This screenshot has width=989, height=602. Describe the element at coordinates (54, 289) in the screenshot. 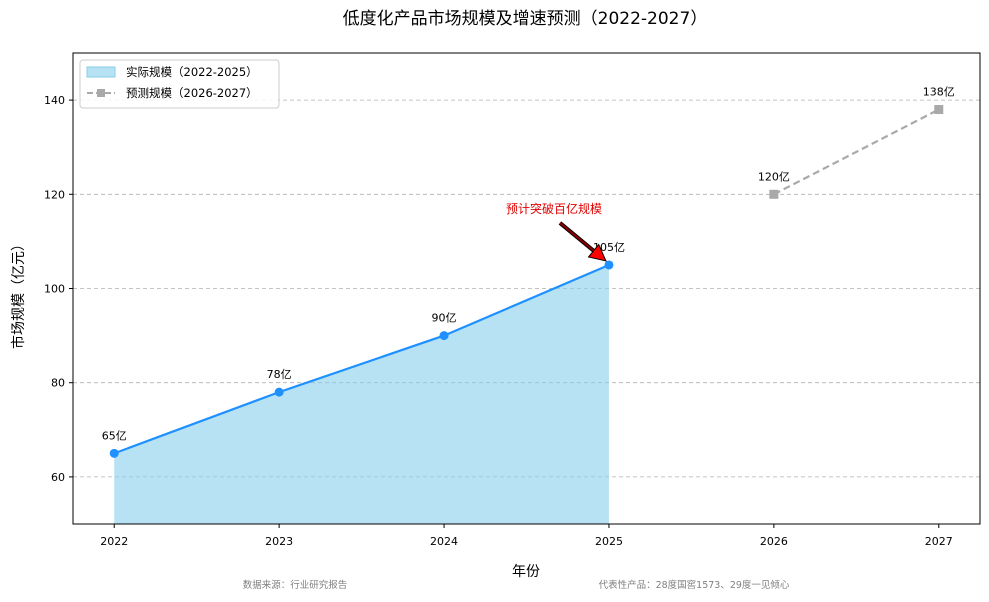

I see `y-tick-label: 100` at that location.